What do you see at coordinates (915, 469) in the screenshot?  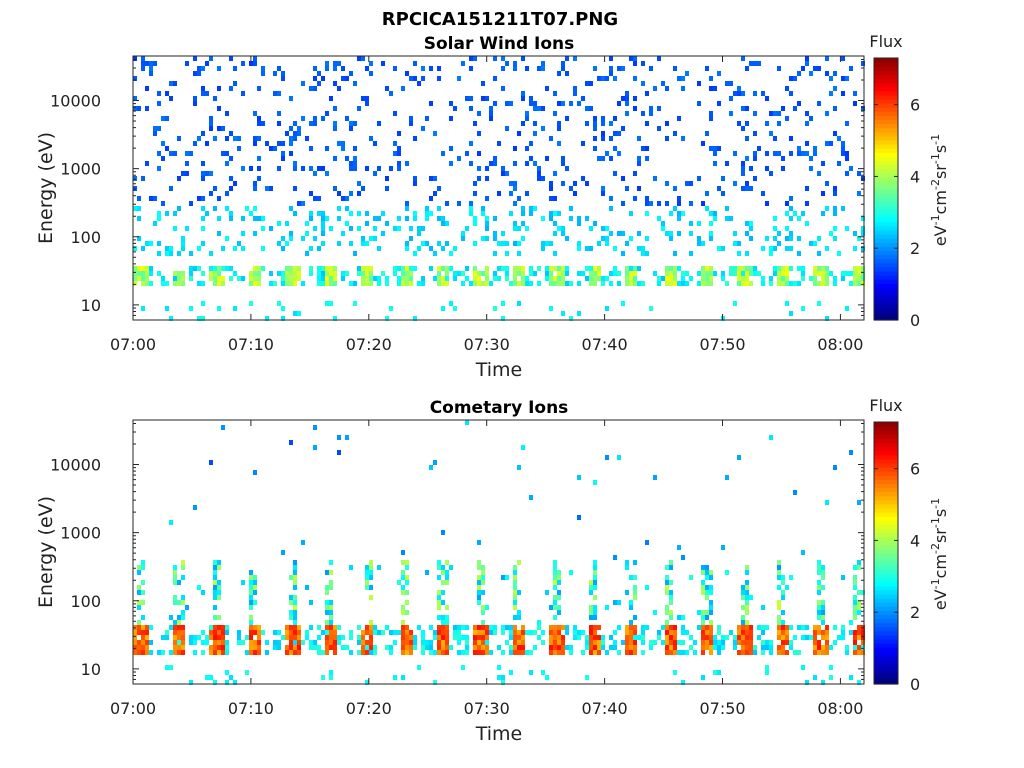 I see `colorbar-tick-label: 6` at bounding box center [915, 469].